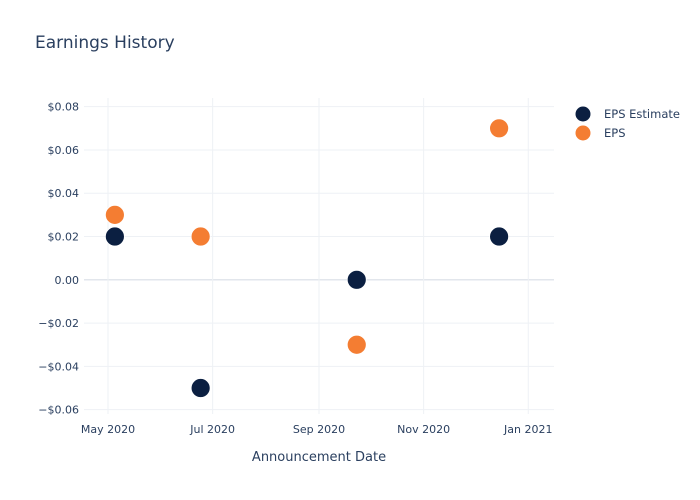 Image resolution: width=700 pixels, height=500 pixels. What do you see at coordinates (212, 429) in the screenshot?
I see `x-tick-label: Jul 2020` at bounding box center [212, 429].